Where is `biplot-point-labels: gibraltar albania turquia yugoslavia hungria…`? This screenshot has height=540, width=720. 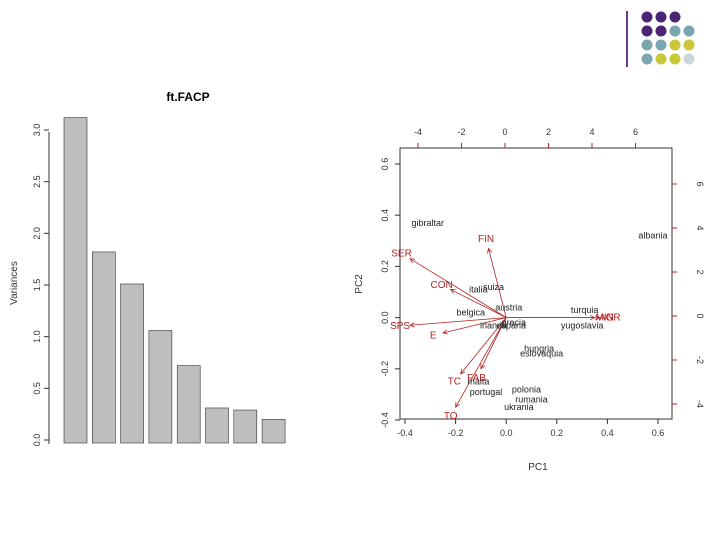 biplot-point-labels: gibraltar albania turquia yugoslavia hungria… is located at coordinates (540, 315).